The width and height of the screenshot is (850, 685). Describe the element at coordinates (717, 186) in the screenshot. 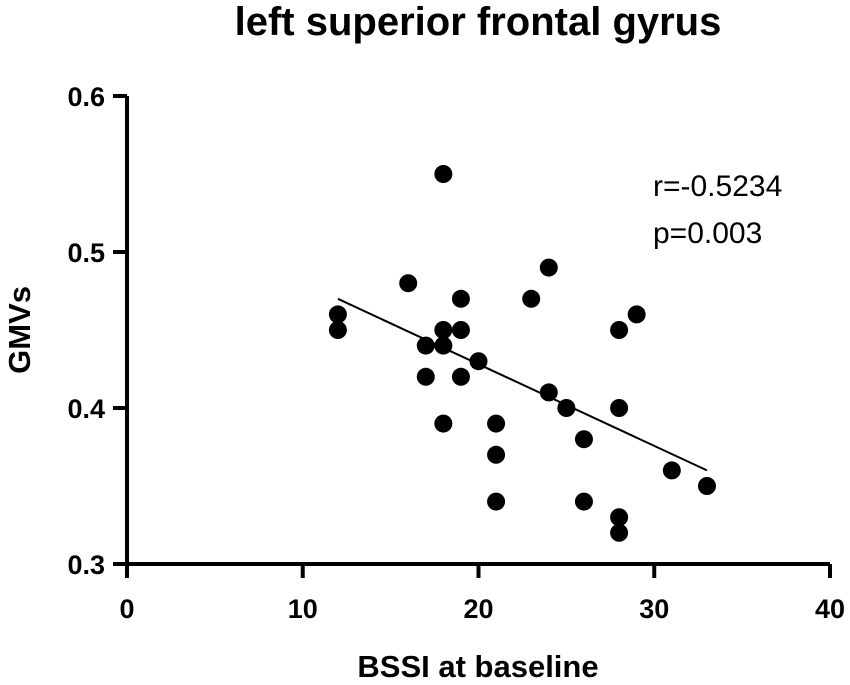

I see `correlation-annotation: r=-0.5234` at that location.